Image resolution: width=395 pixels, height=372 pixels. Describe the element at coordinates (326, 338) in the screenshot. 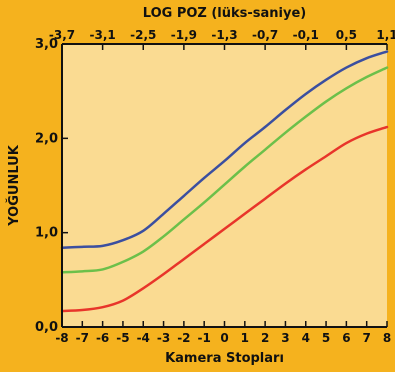

I see `x-tick-label: 5` at that location.